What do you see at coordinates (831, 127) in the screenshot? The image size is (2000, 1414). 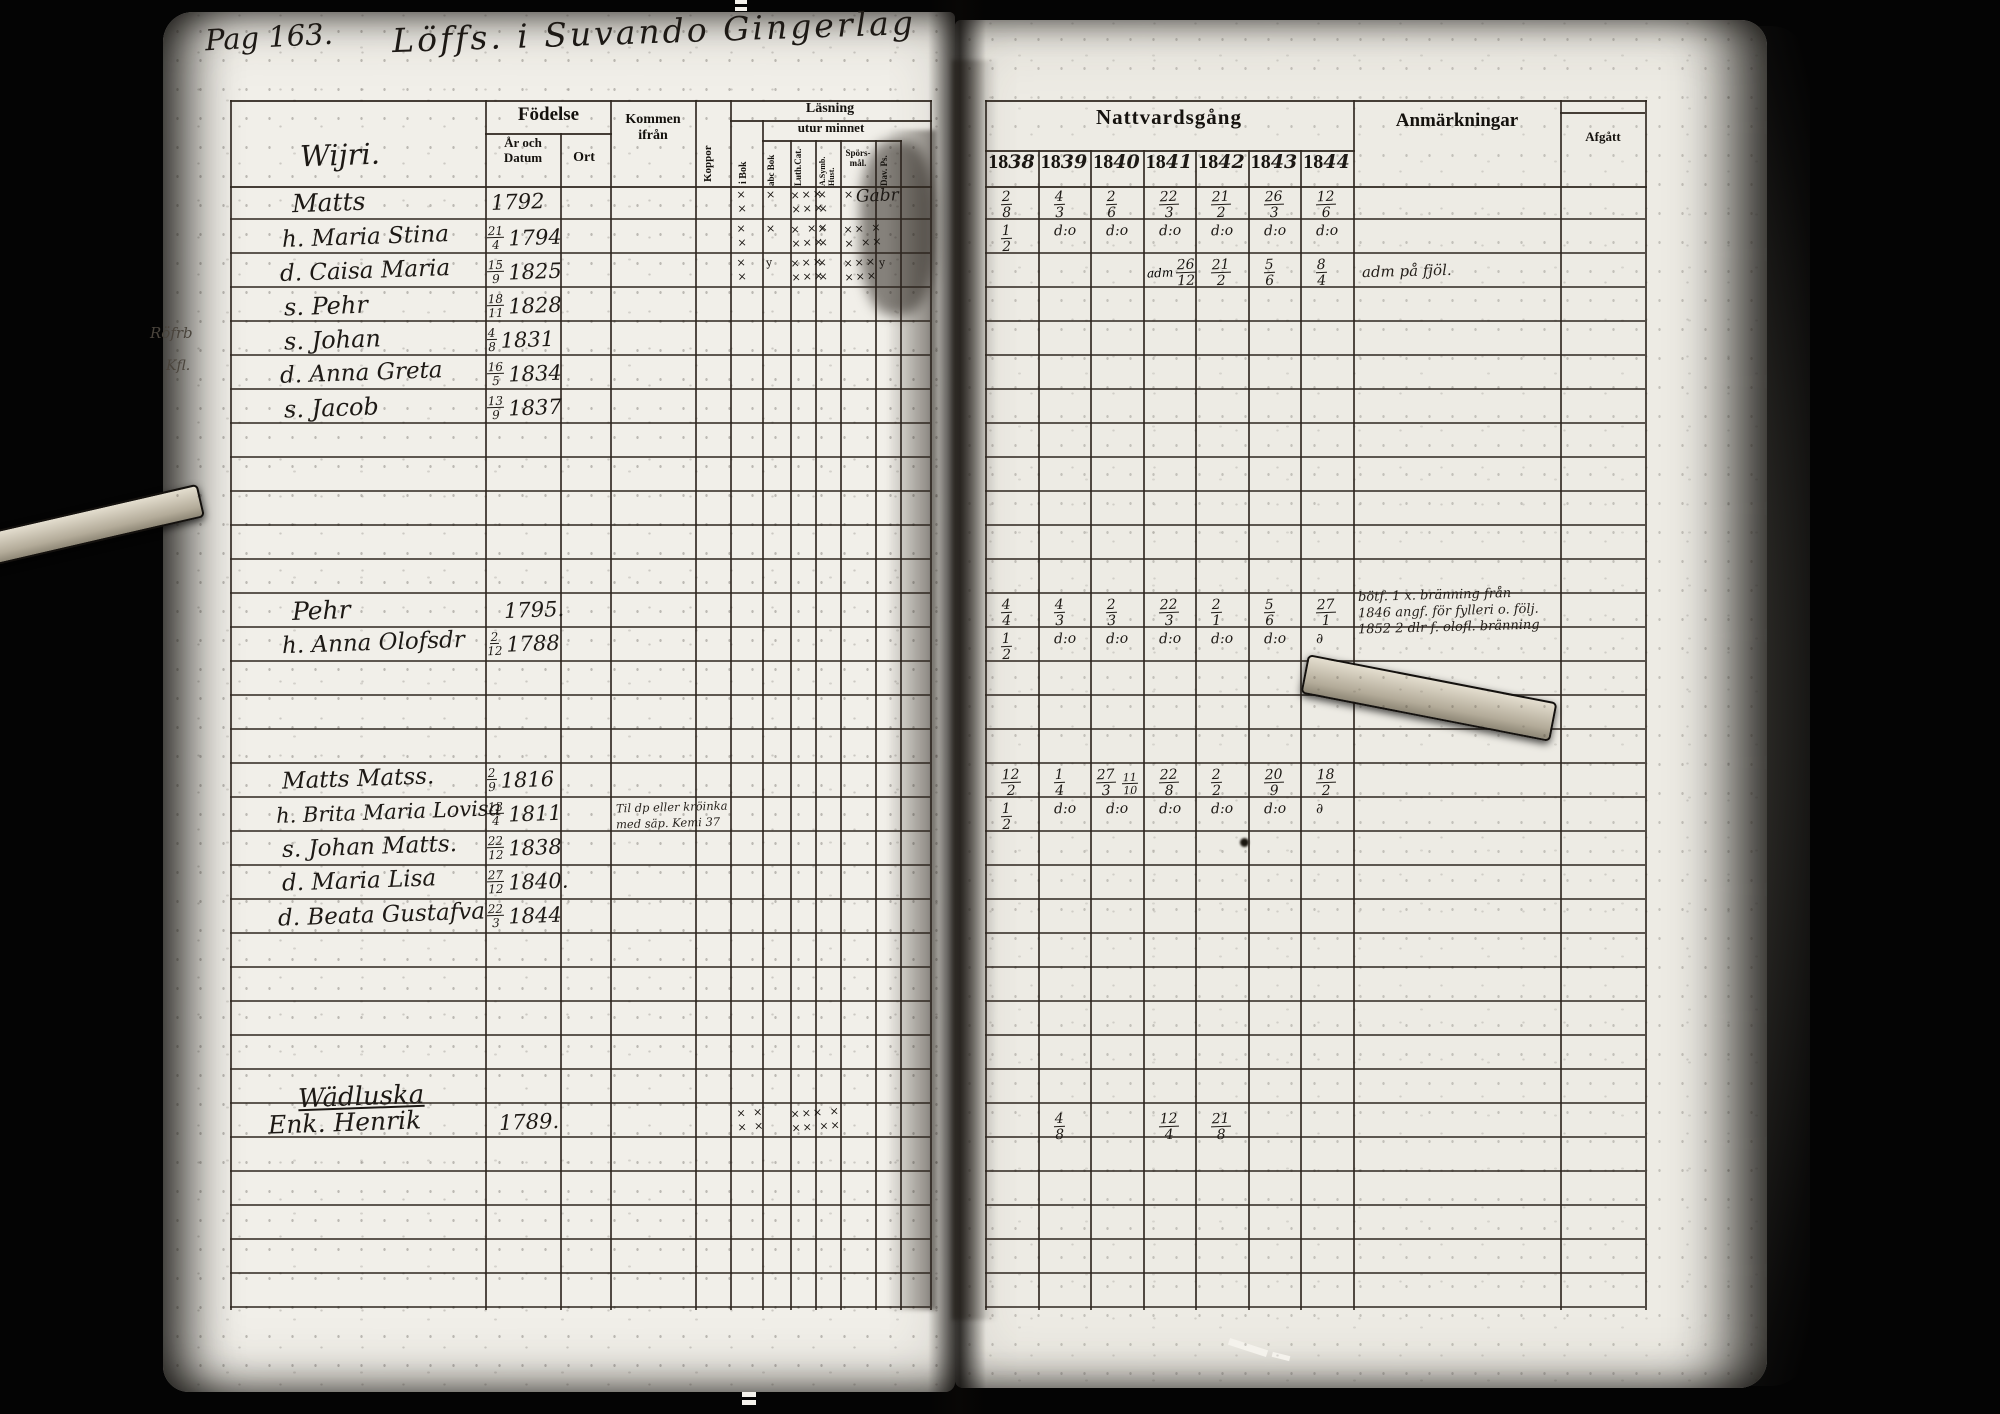 I see `header-utur-minnet: utur minnet` at bounding box center [831, 127].